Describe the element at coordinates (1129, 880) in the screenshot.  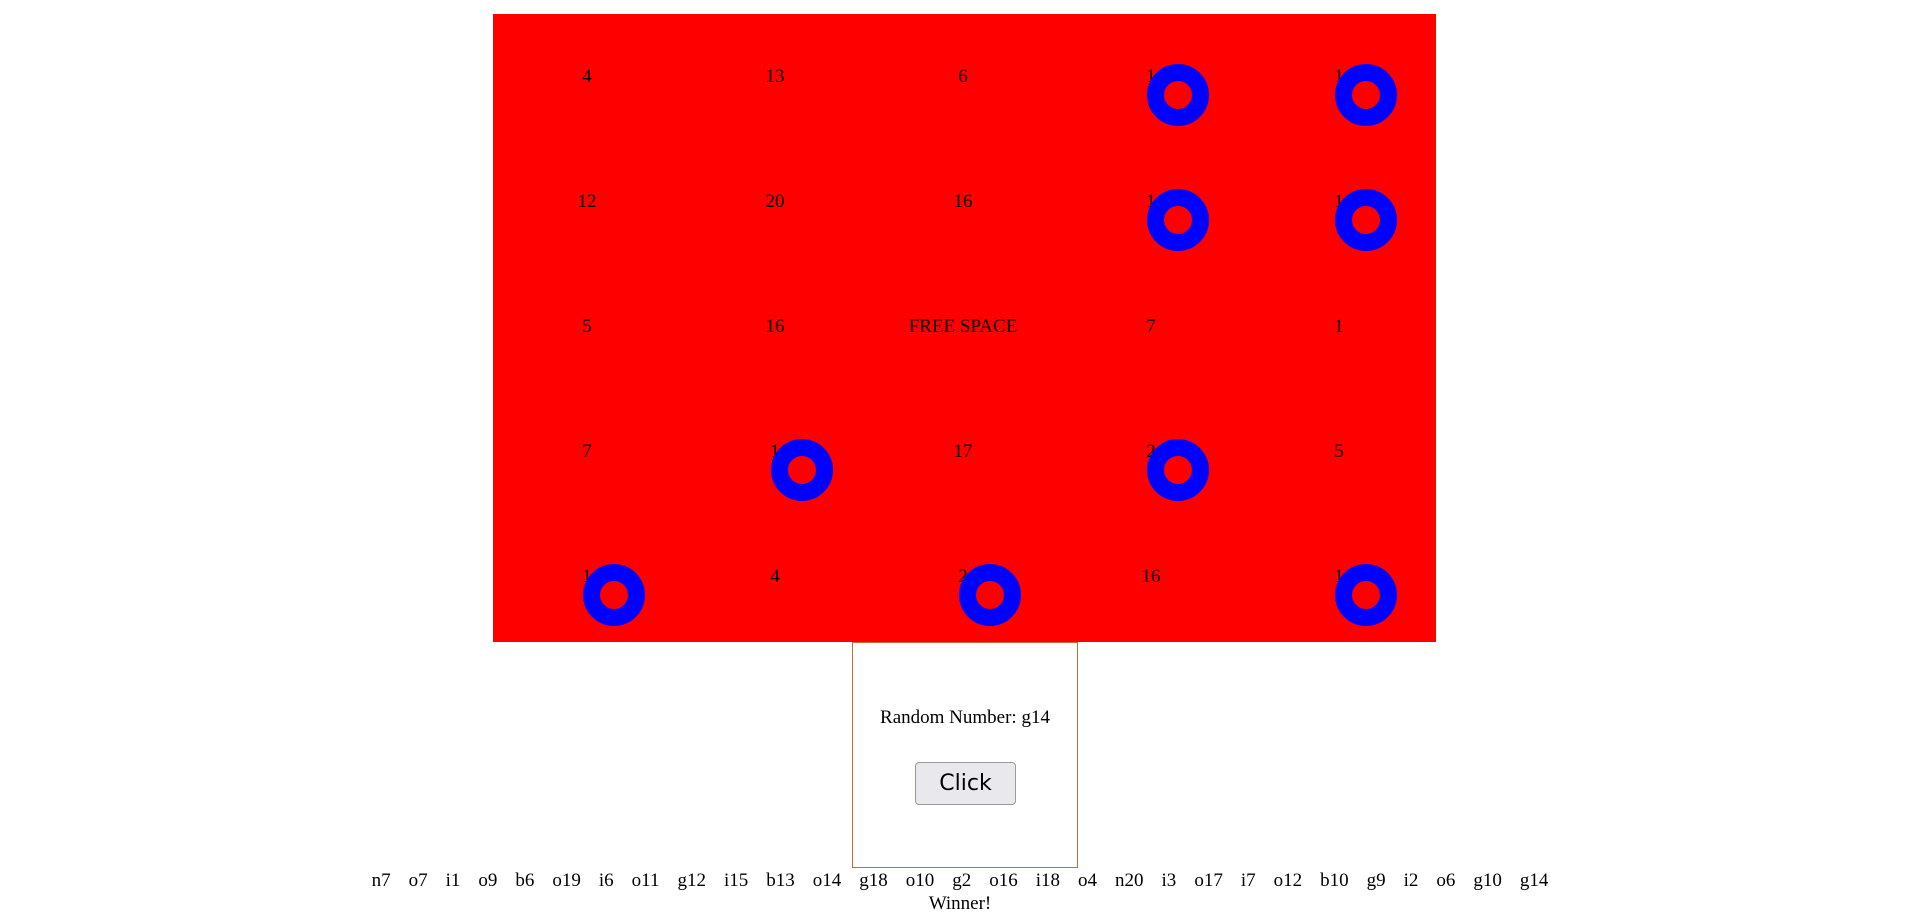
I see `called-number: n20` at that location.